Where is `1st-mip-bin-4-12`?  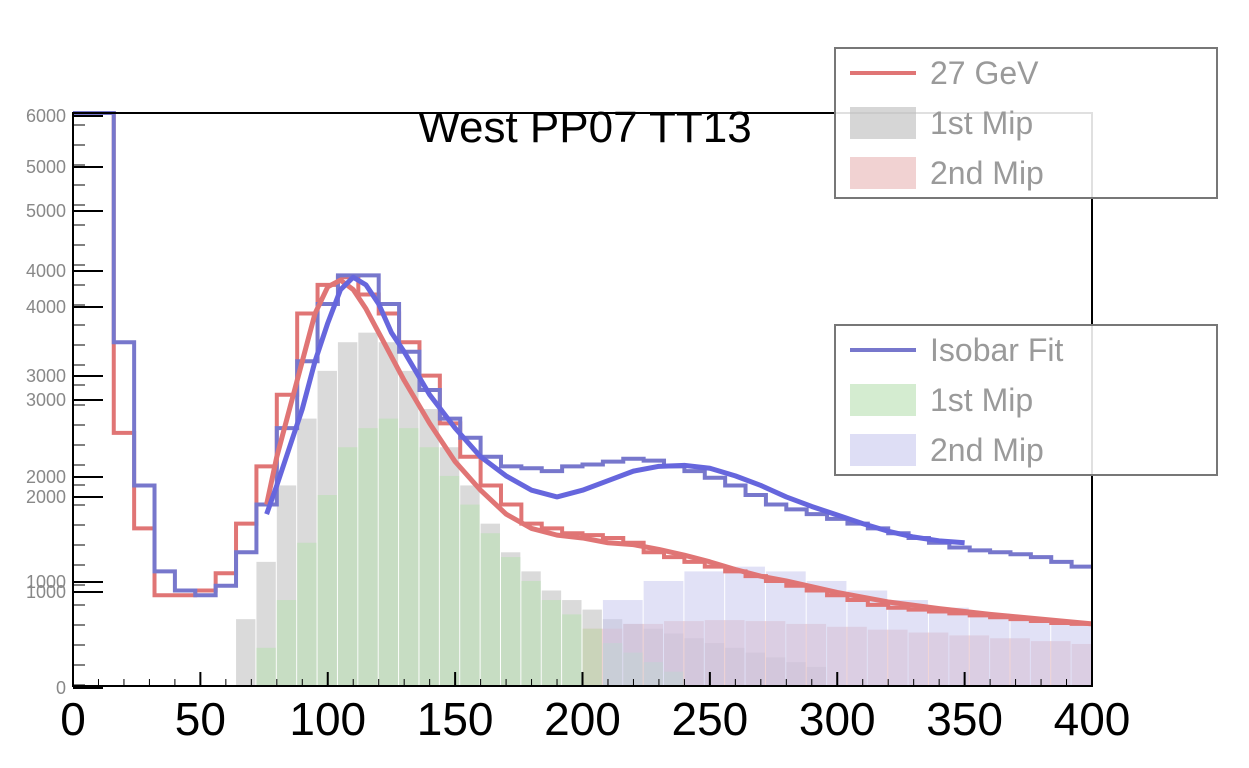
1st-mip-bin-4-12 is located at coordinates (510, 621).